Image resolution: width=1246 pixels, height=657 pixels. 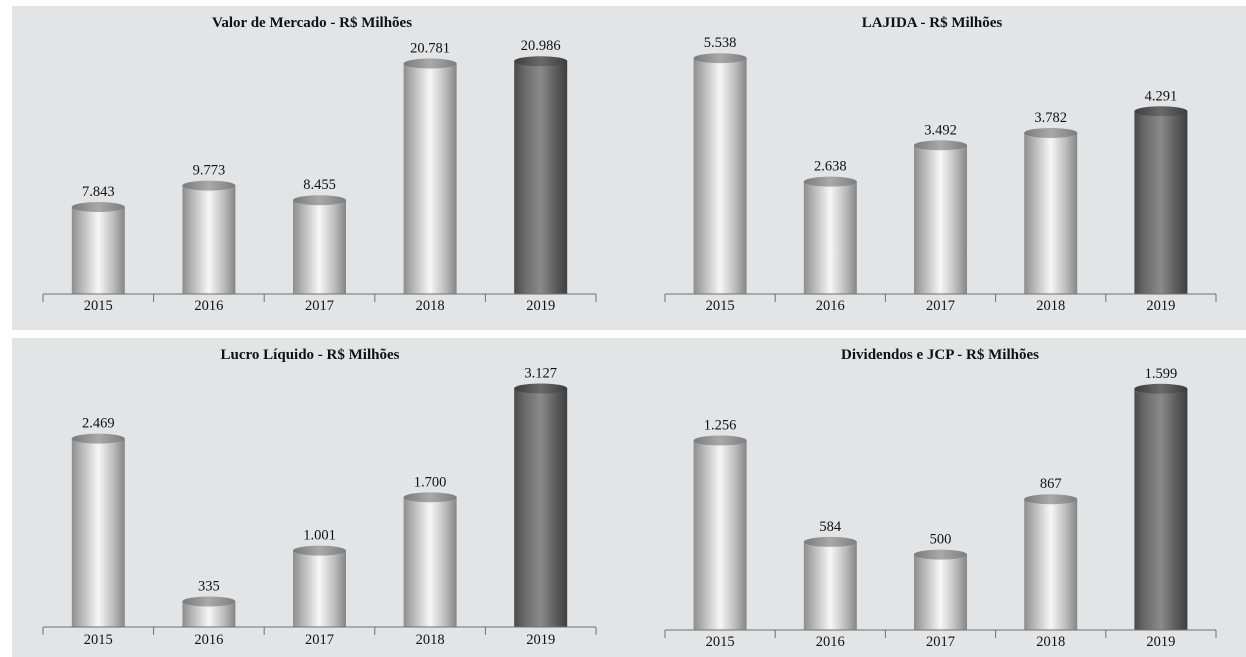 I want to click on data-label: 20.781, so click(x=430, y=48).